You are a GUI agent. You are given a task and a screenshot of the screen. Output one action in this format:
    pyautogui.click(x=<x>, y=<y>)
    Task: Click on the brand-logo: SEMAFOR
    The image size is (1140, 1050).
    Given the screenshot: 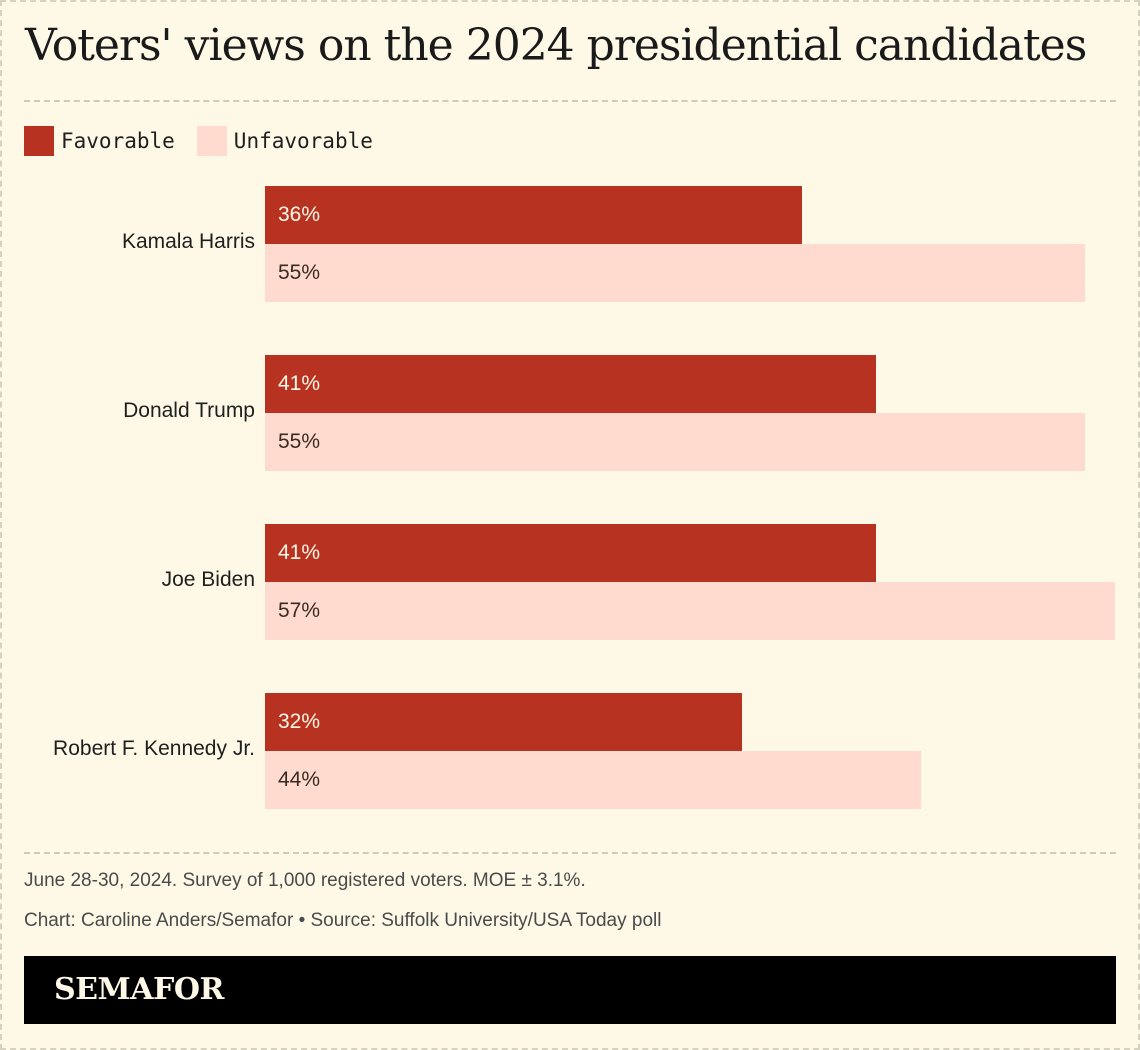 What is the action you would take?
    pyautogui.click(x=139, y=989)
    